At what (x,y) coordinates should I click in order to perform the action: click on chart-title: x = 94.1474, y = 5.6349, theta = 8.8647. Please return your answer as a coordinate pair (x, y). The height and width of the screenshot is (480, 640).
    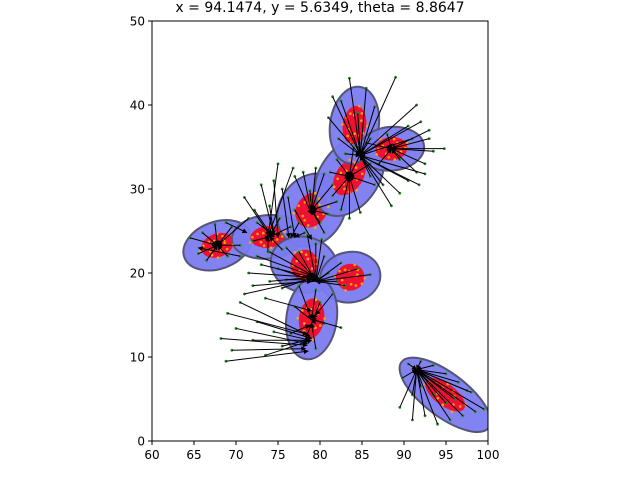
    Looking at the image, I should click on (319, 8).